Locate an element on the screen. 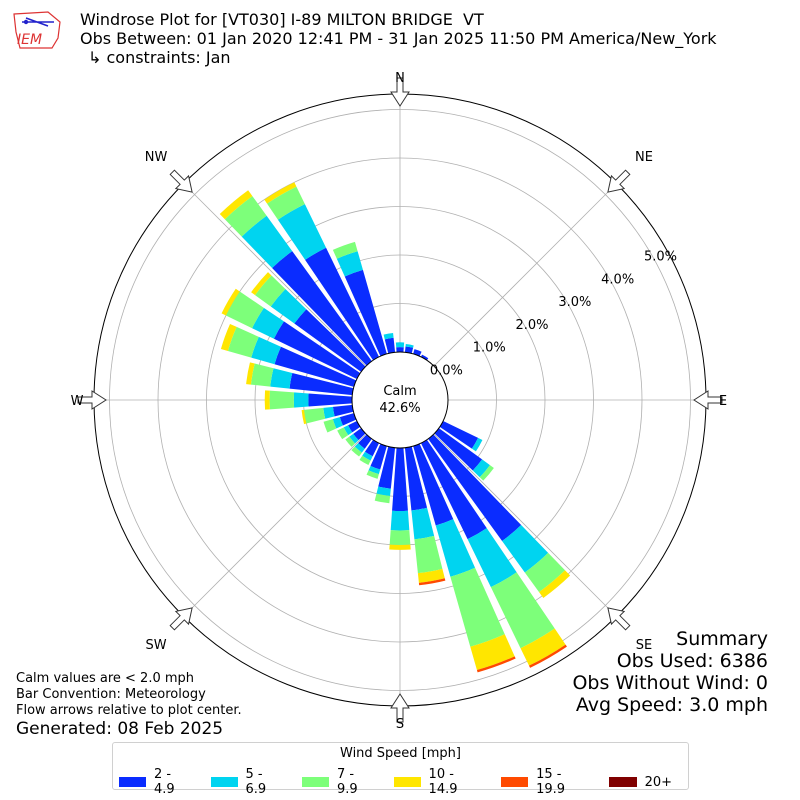 The height and width of the screenshot is (800, 800). direction-label-sw: SW is located at coordinates (155, 645).